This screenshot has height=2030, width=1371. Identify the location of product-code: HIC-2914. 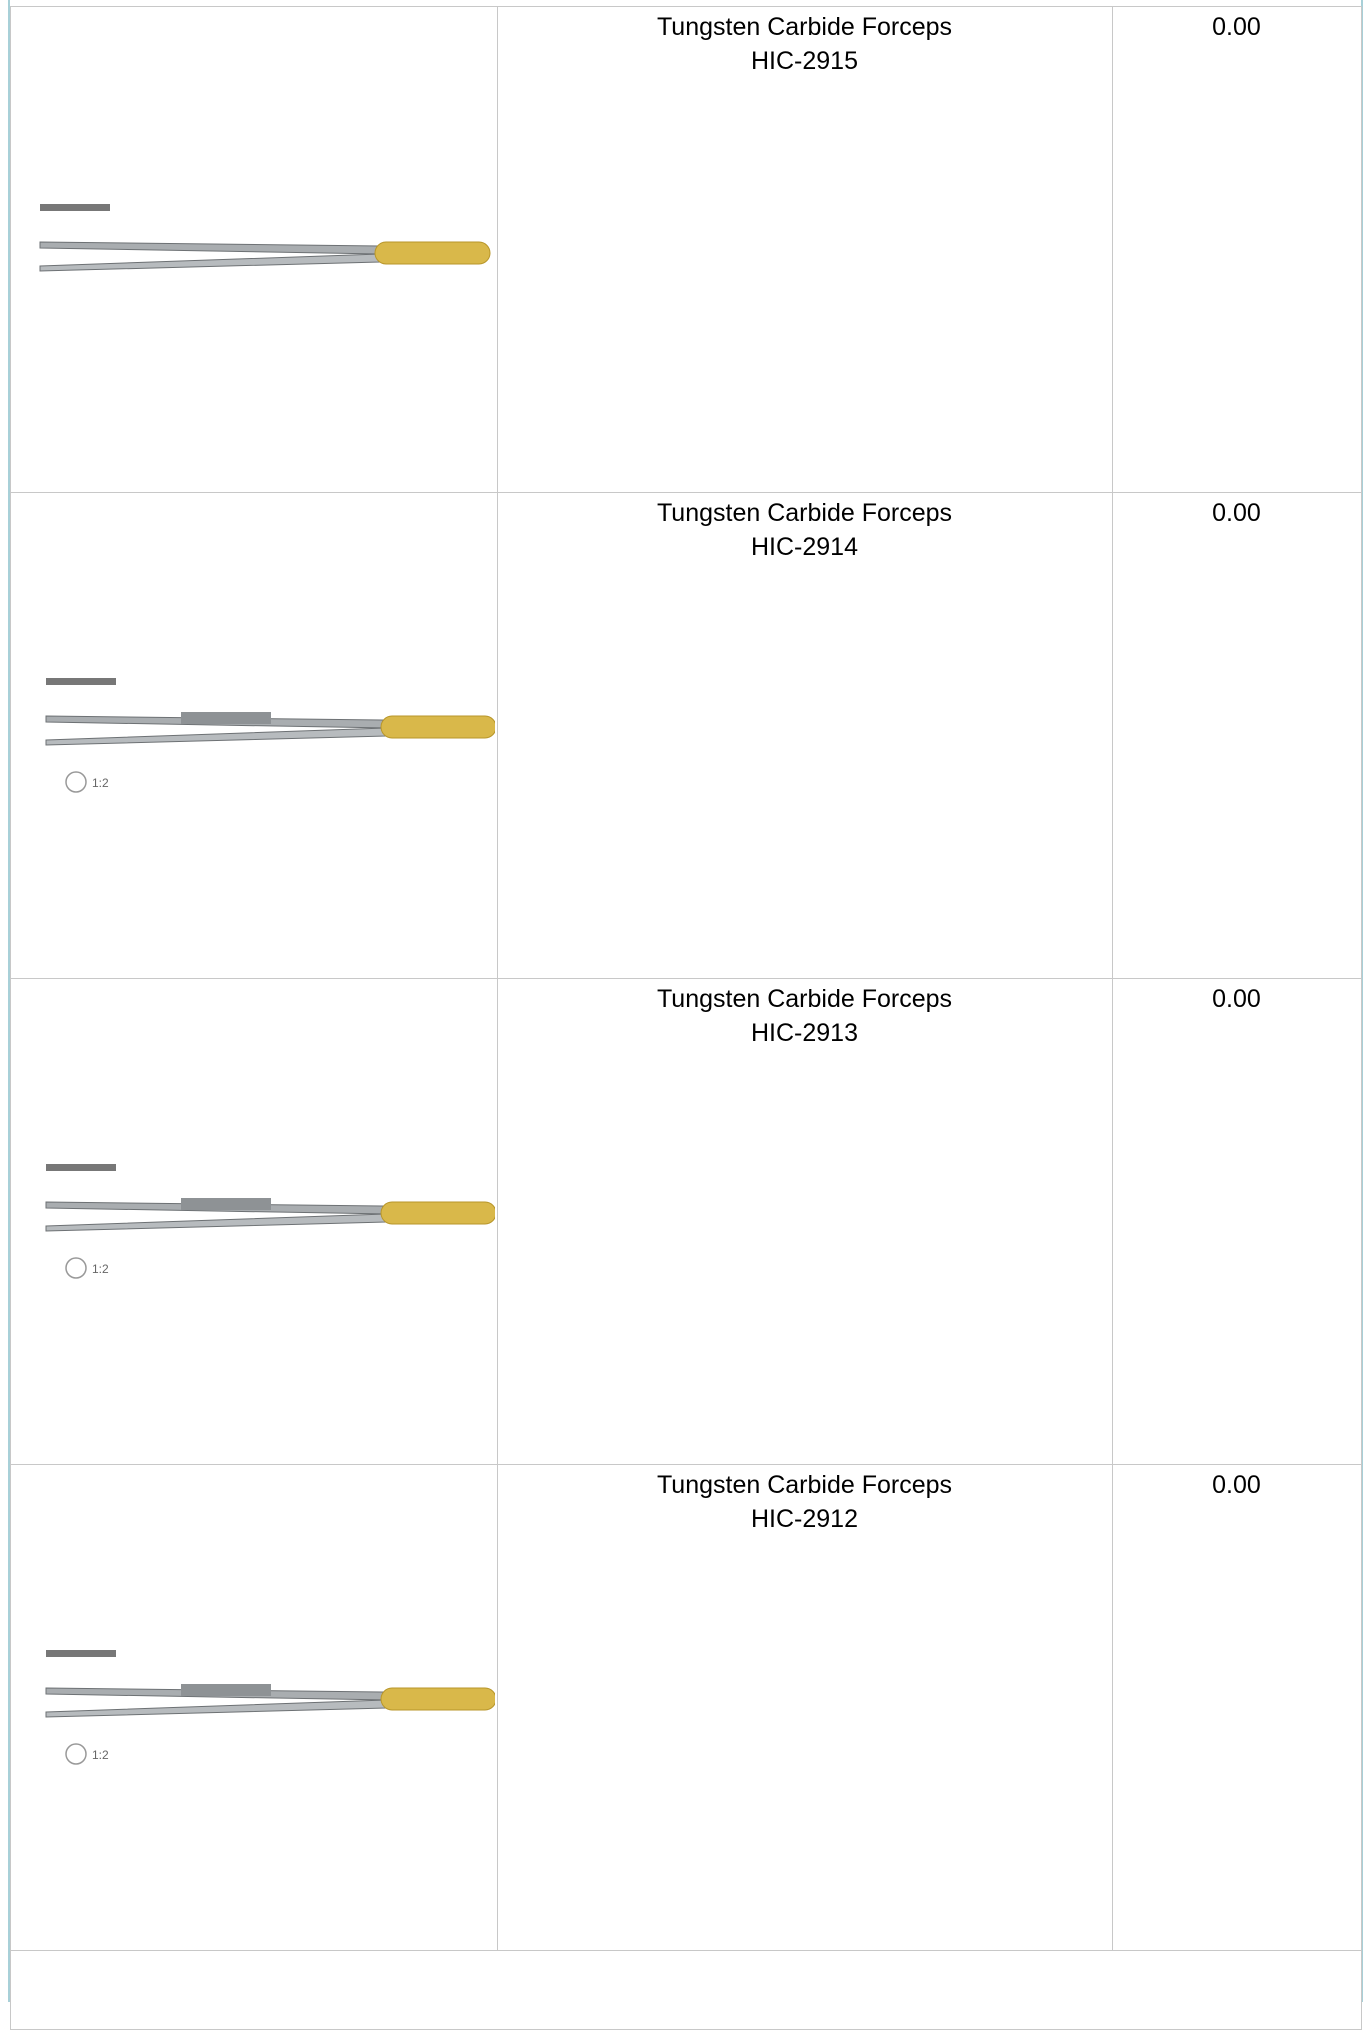
(804, 547).